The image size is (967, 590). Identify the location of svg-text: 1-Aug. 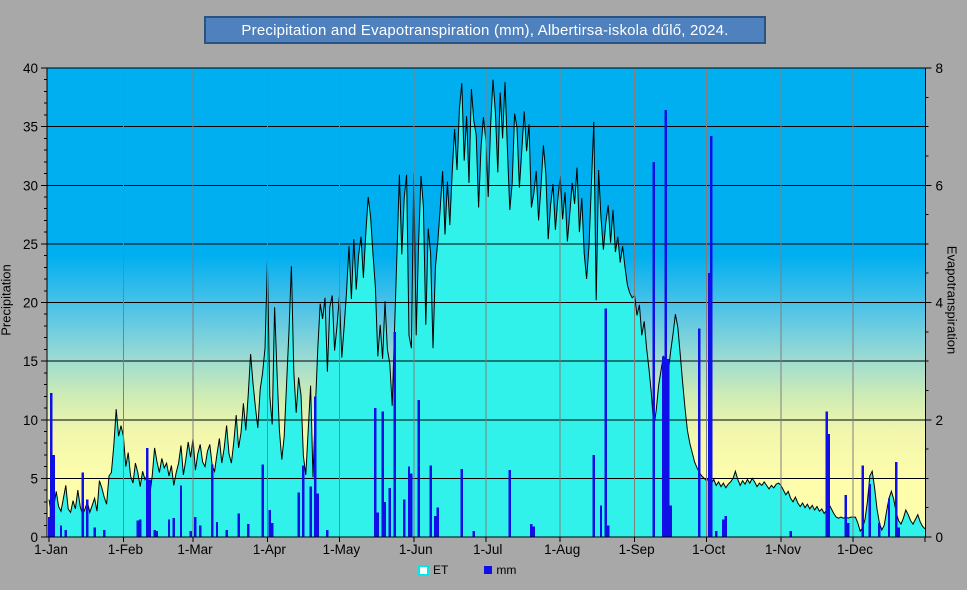
(562, 549).